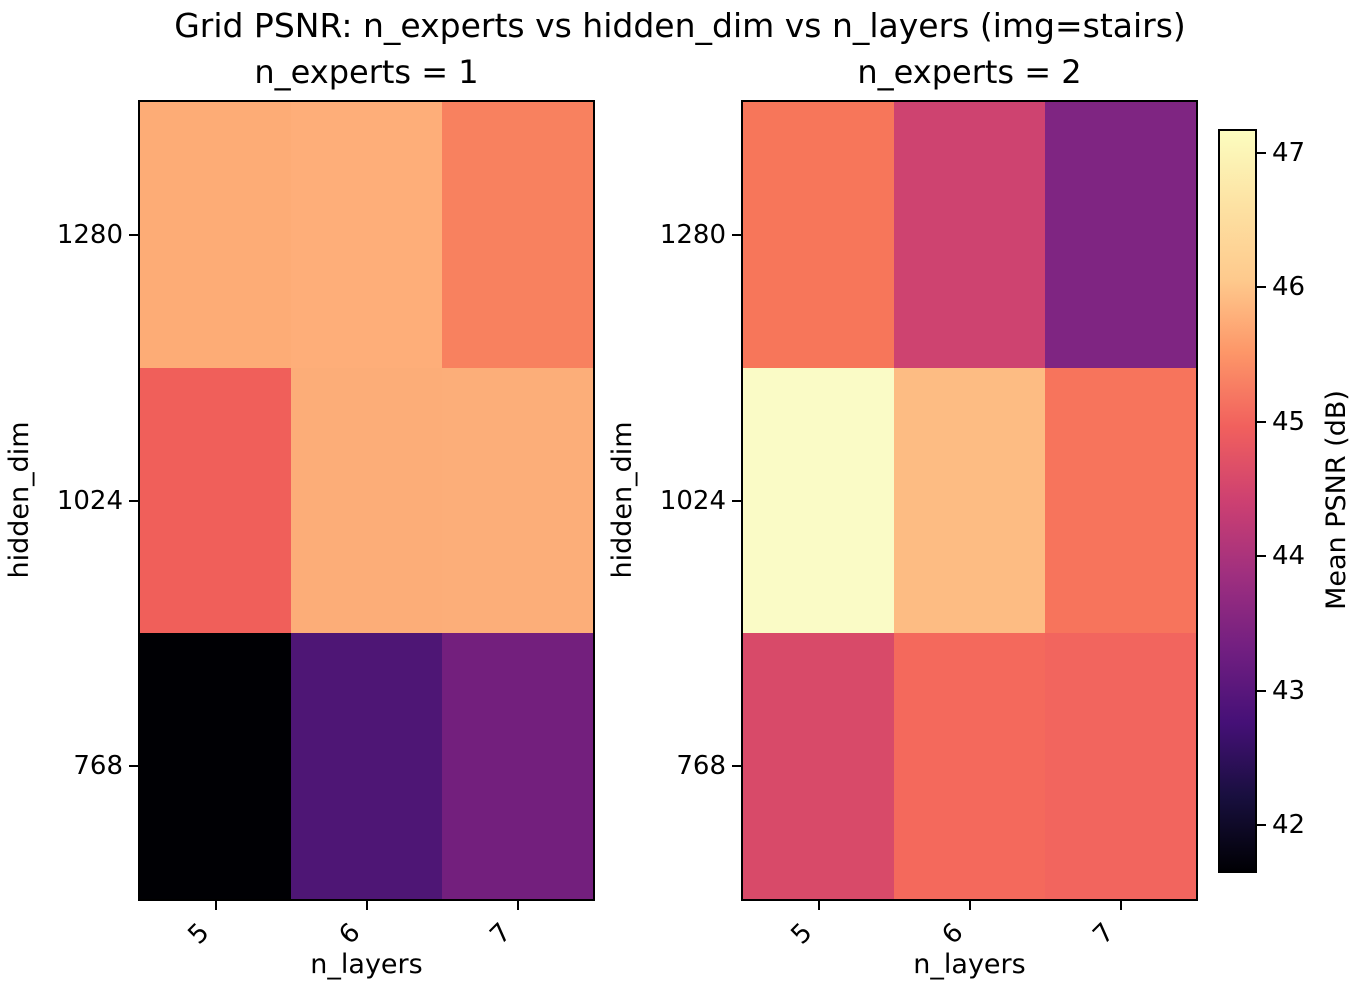 Image resolution: width=1360 pixels, height=1000 pixels. What do you see at coordinates (366, 964) in the screenshot?
I see `x-axis-label-left: n_layers` at bounding box center [366, 964].